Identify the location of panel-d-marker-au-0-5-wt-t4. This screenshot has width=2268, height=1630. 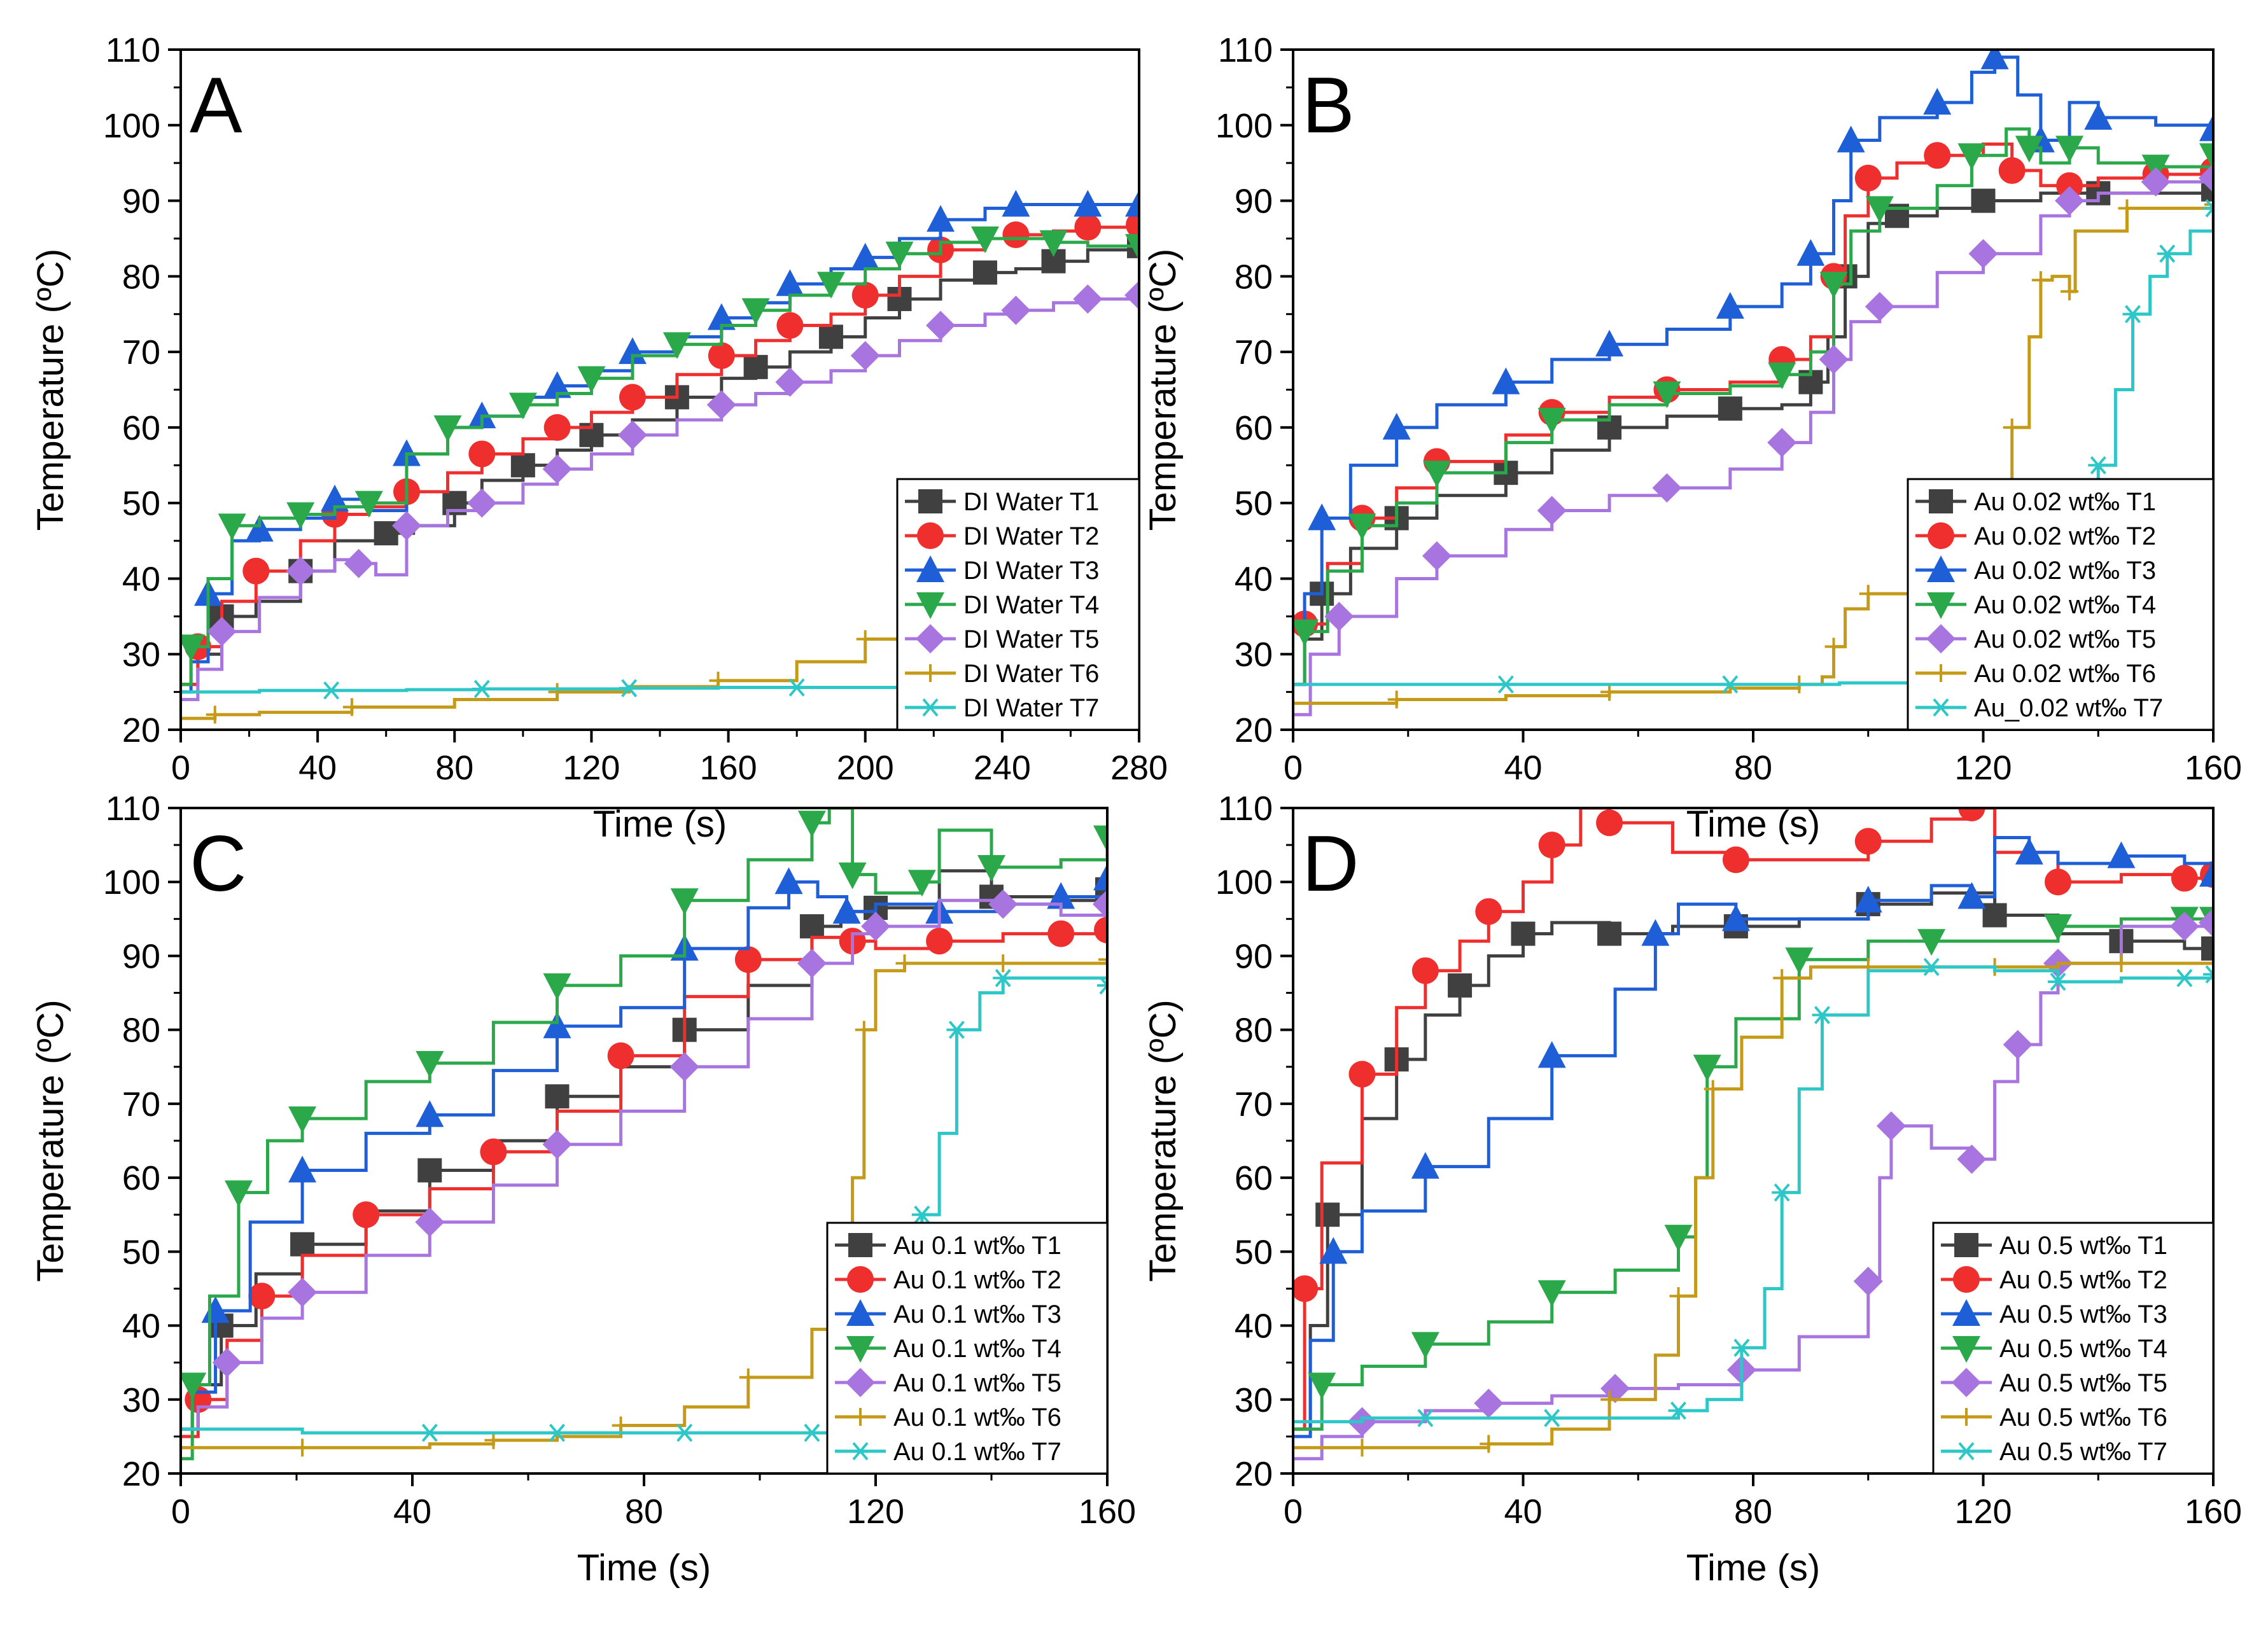
(1322, 1386).